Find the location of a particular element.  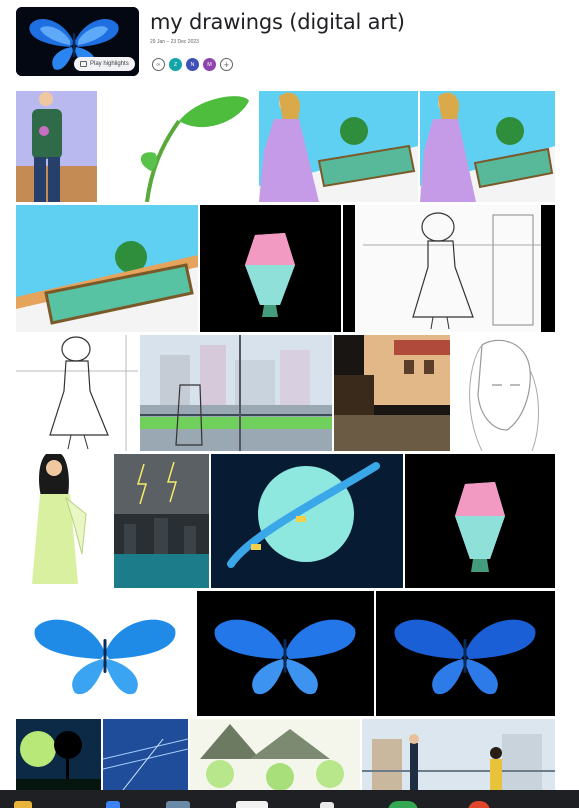

play-highlights-button: Play highlights is located at coordinates (104, 64).